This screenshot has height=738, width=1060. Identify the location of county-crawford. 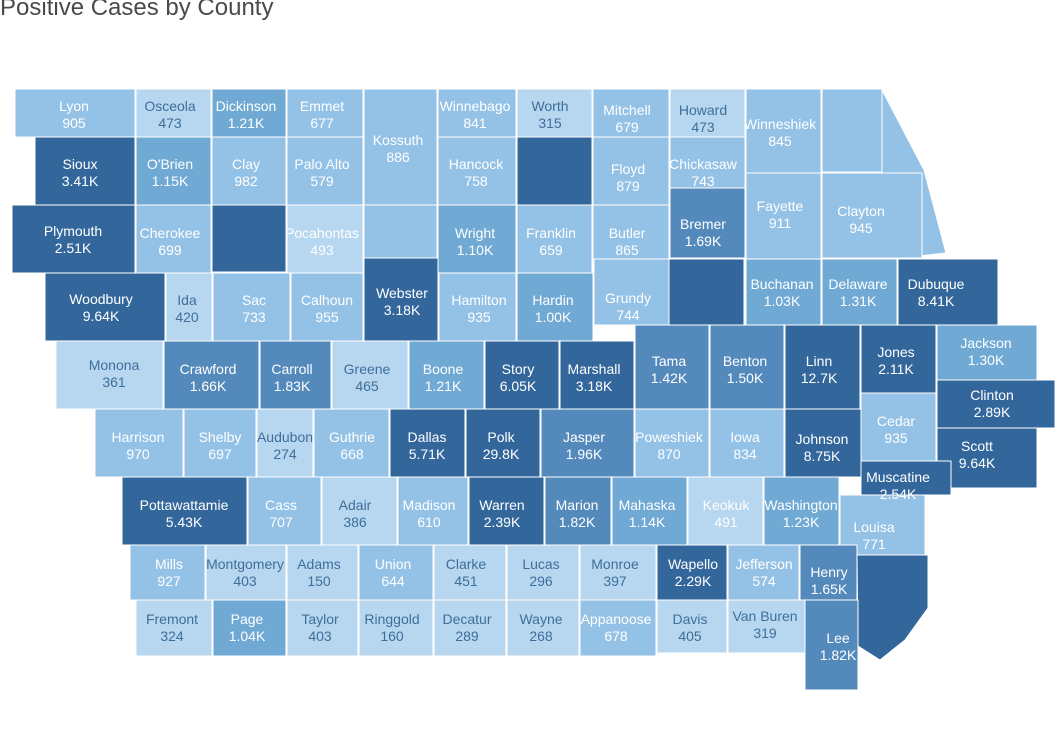
(211, 375).